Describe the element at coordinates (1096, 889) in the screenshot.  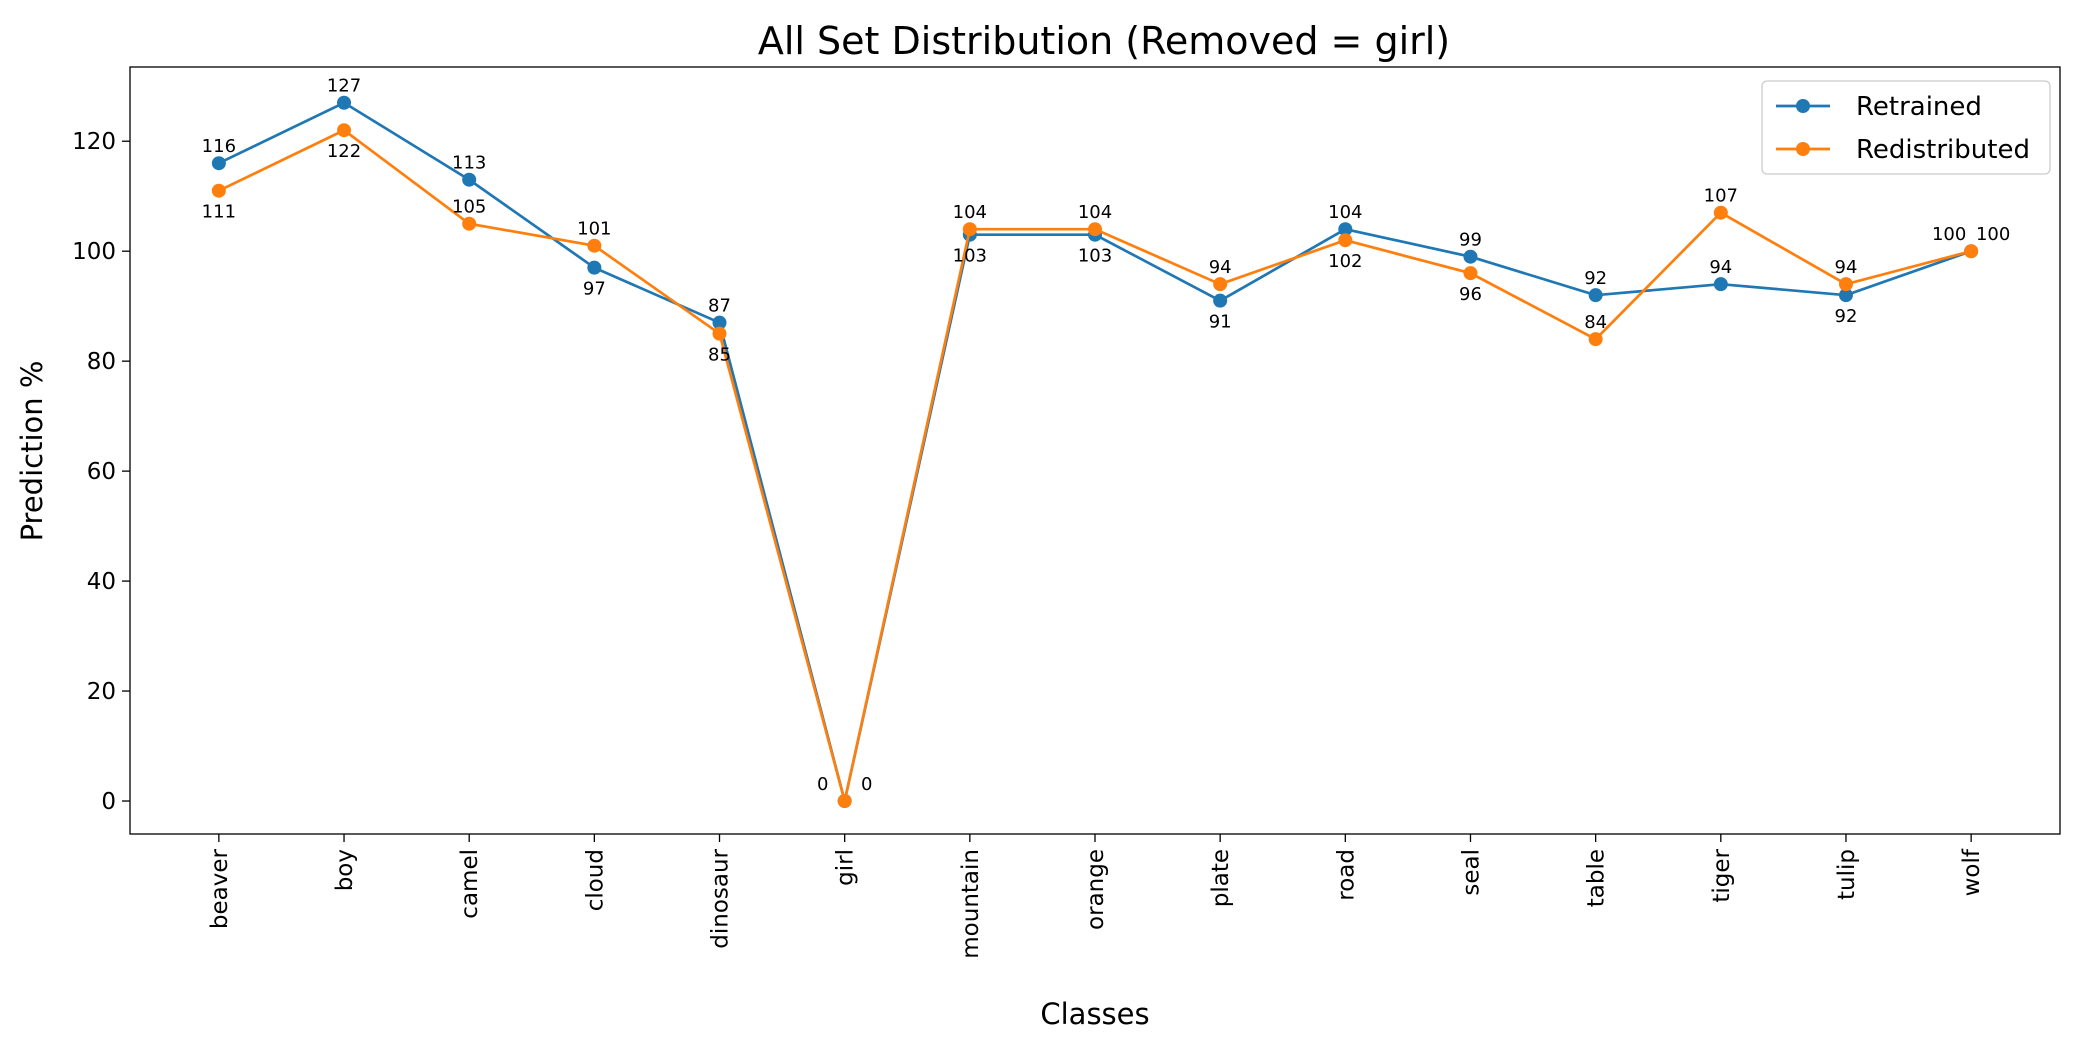
I see `x-tick-label: orange` at that location.